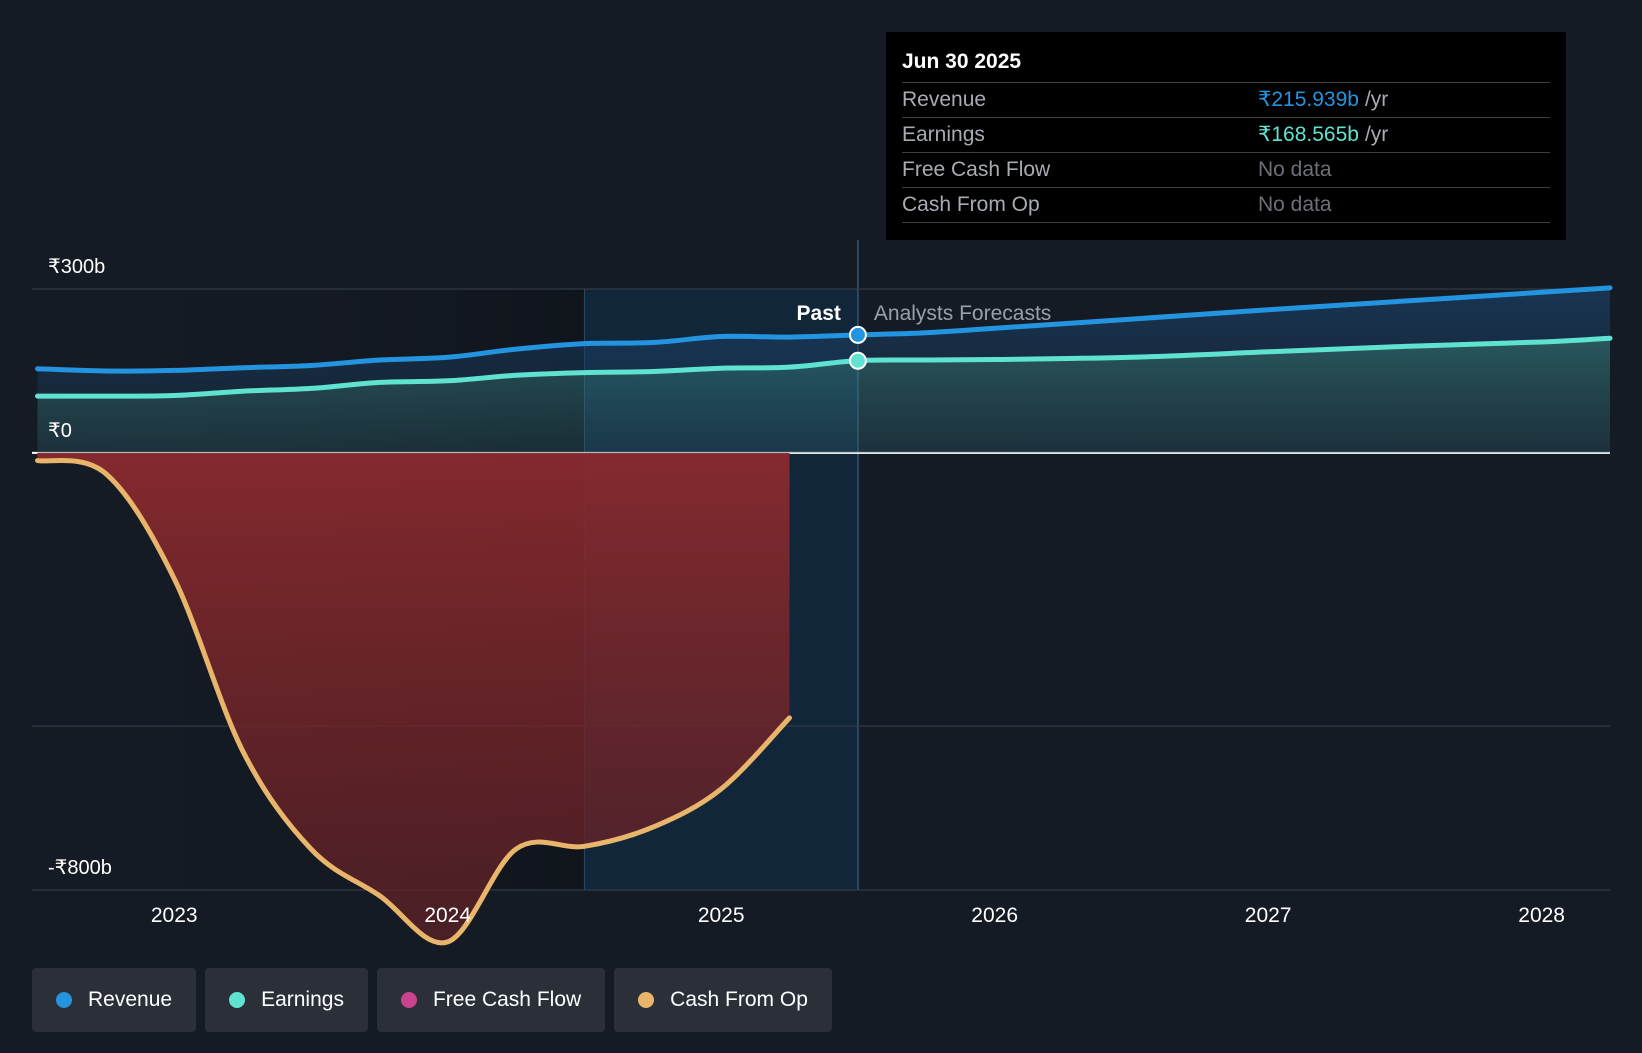  Describe the element at coordinates (739, 999) in the screenshot. I see `legend-label: Cash From Op` at that location.